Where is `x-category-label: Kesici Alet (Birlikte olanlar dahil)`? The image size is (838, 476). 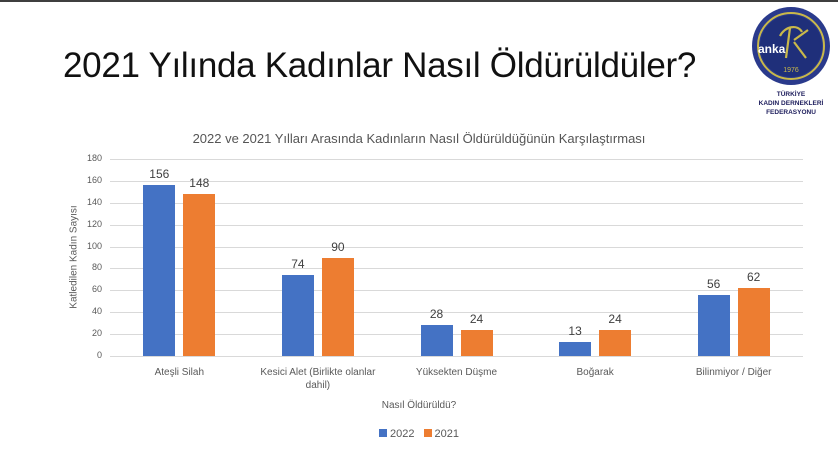 x-category-label: Kesici Alet (Birlikte olanlar dahil) is located at coordinates (318, 379).